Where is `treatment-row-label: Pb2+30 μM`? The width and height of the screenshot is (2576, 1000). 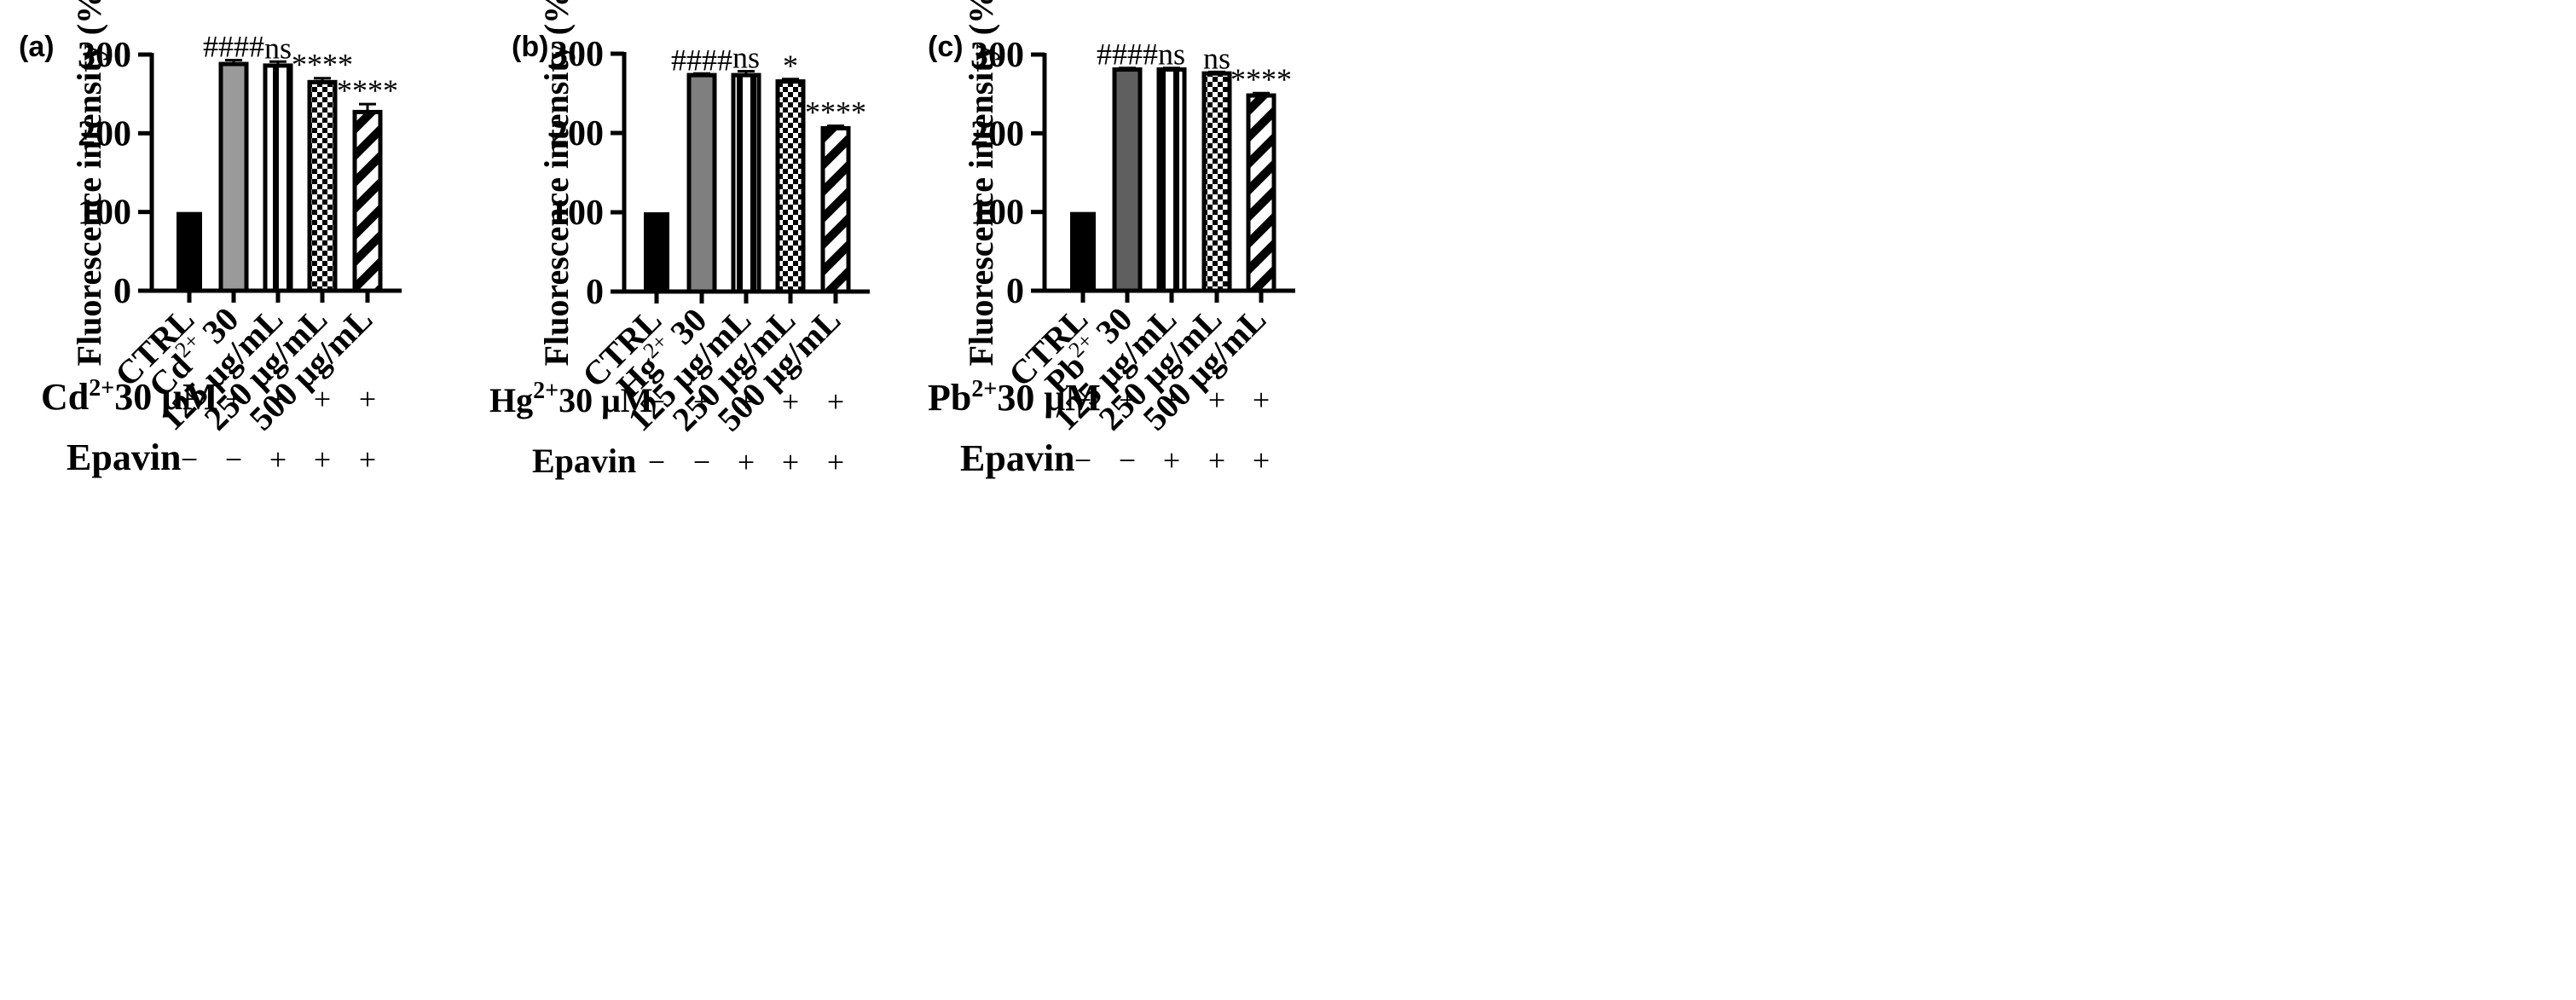 treatment-row-label: Pb2+30 μM is located at coordinates (1015, 397).